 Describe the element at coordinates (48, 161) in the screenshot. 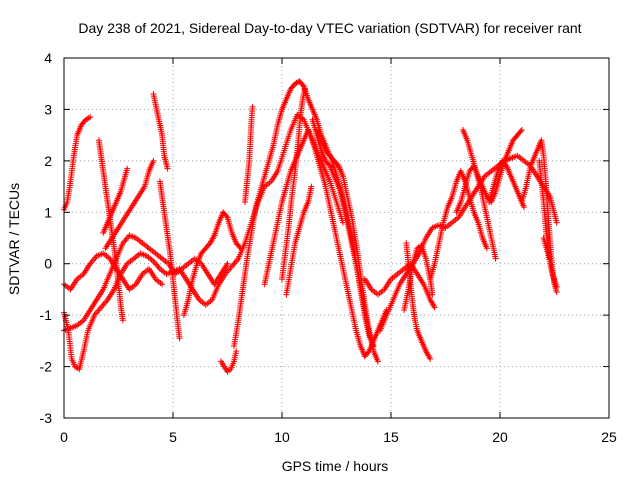

I see `y-tick-label: 2` at that location.